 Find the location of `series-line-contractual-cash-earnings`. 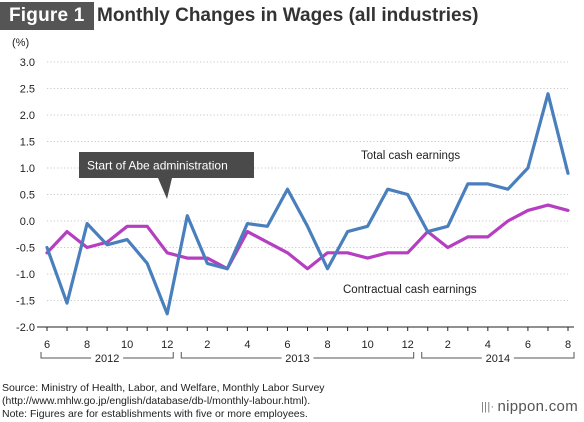

series-line-contractual-cash-earnings is located at coordinates (307, 237).